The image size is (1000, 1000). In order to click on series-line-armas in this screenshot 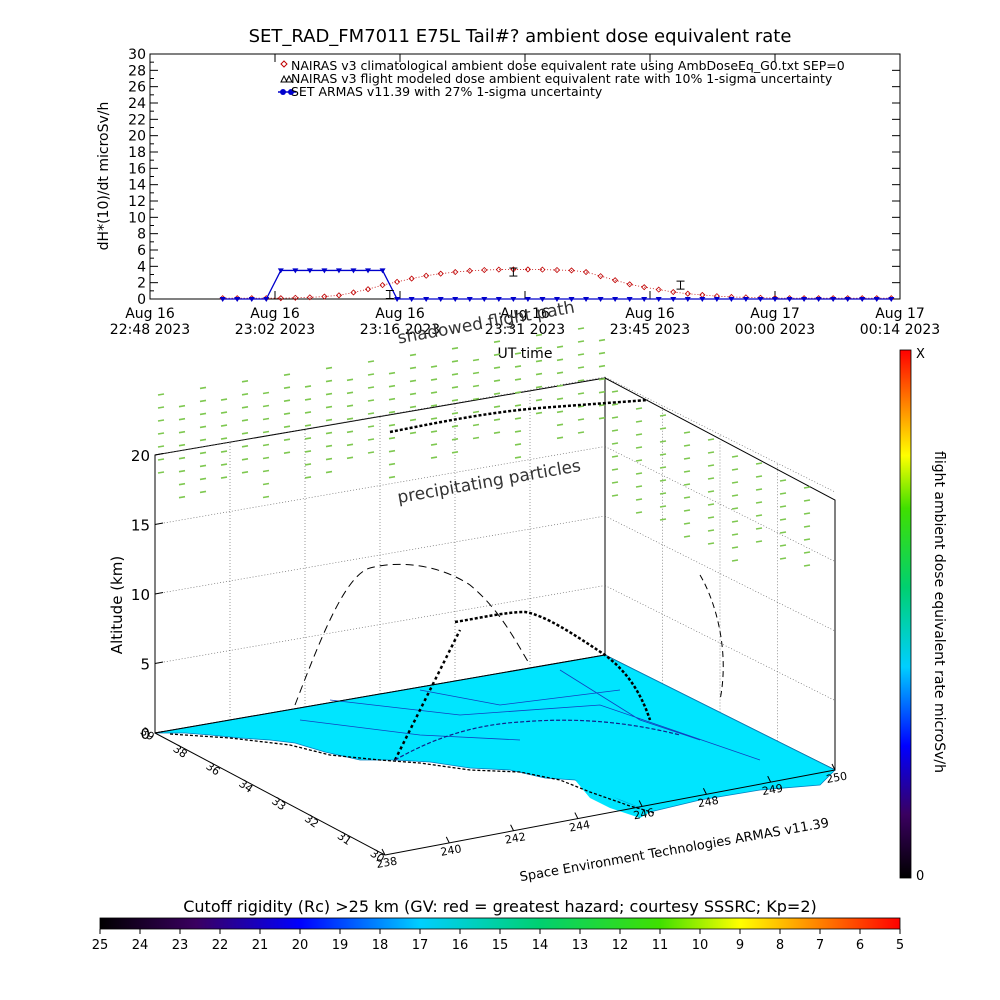, I will do `click(557, 284)`.